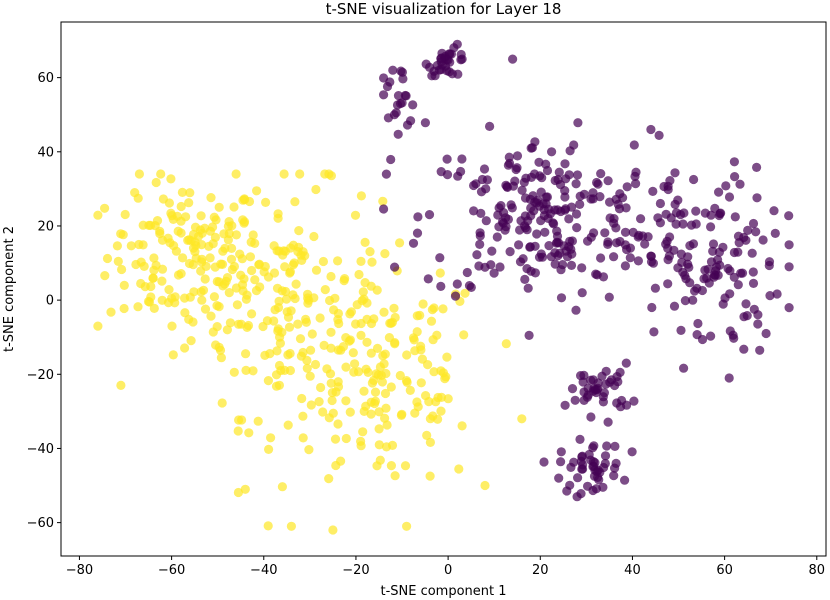  I want to click on y-axis-ticks: −60 −40 −20 0 20 40 60, so click(44, 301).